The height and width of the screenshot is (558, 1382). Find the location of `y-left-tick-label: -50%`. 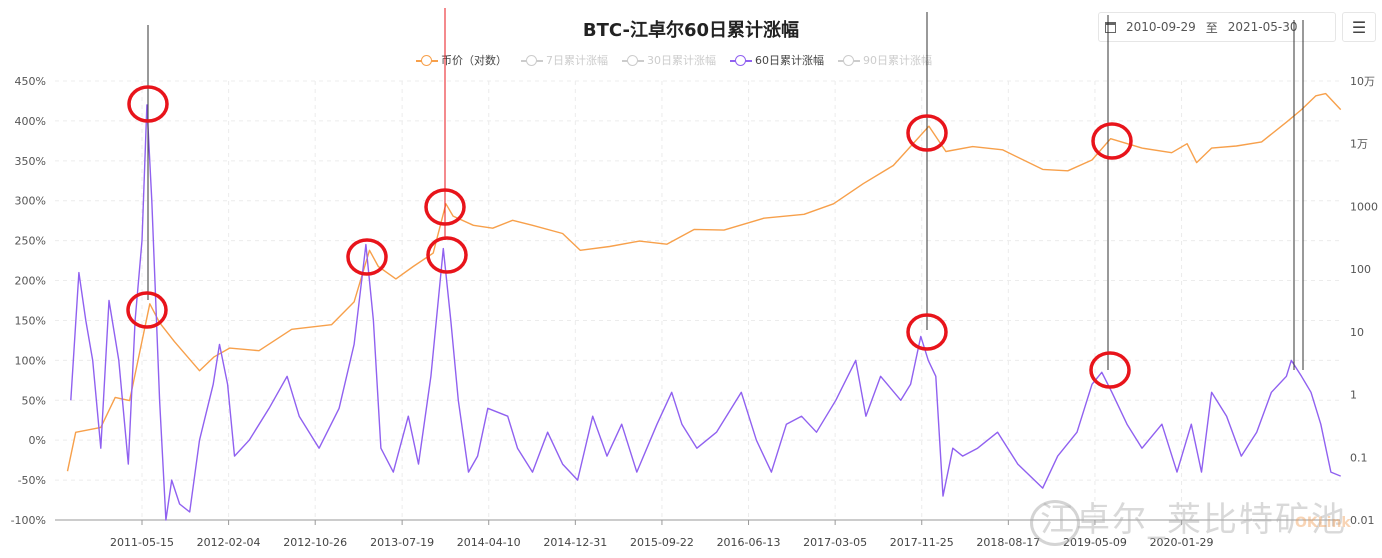

y-left-tick-label: -50% is located at coordinates (32, 480).